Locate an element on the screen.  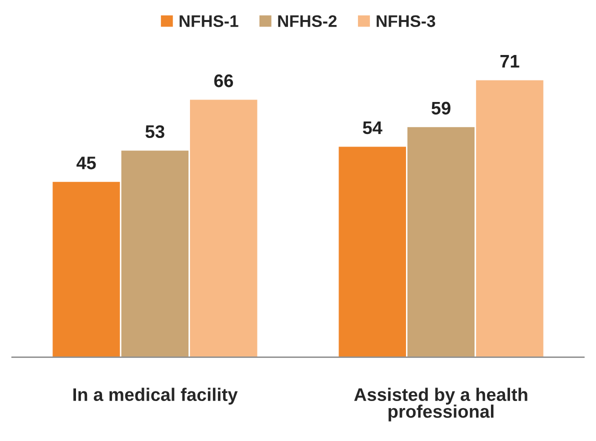
data-label: 45 is located at coordinates (86, 163).